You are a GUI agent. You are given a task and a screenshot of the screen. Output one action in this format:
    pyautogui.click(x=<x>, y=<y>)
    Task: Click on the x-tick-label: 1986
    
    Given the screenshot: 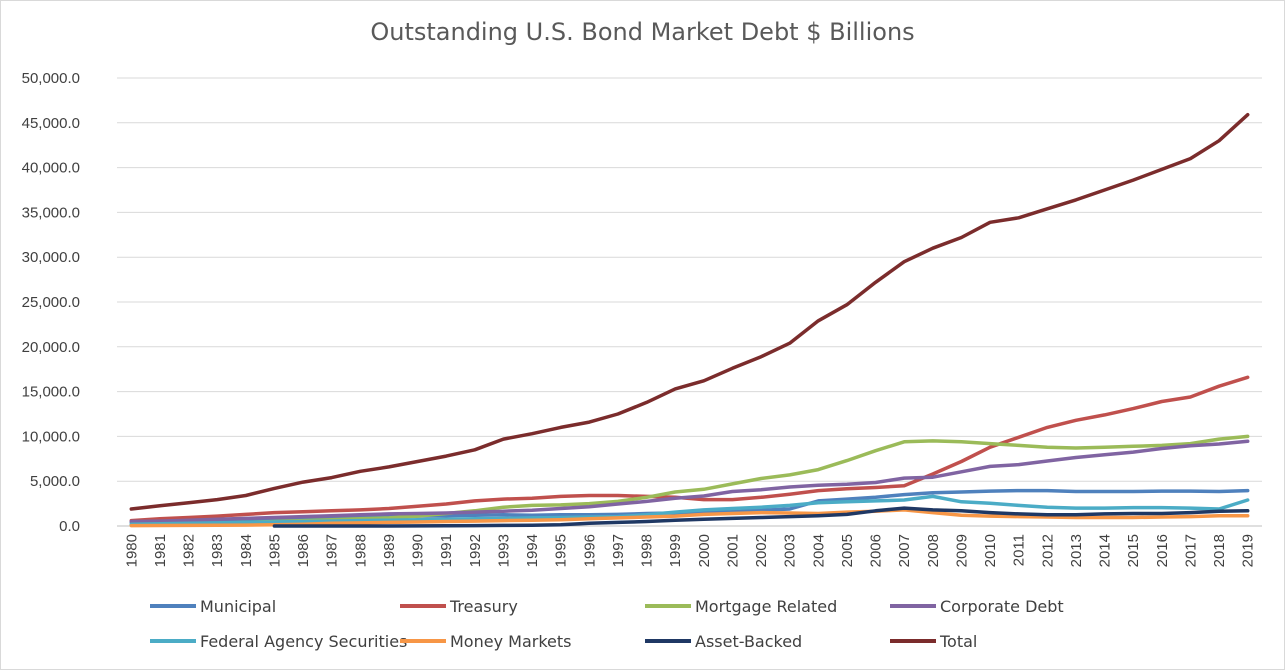 What is the action you would take?
    pyautogui.click(x=303, y=550)
    